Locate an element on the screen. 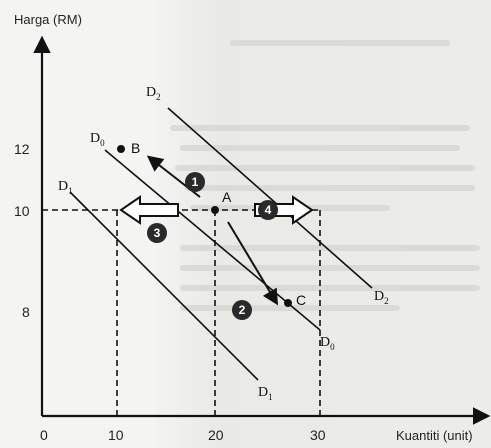 This screenshot has height=448, width=491. badge-2-text: 2 is located at coordinates (242, 310).